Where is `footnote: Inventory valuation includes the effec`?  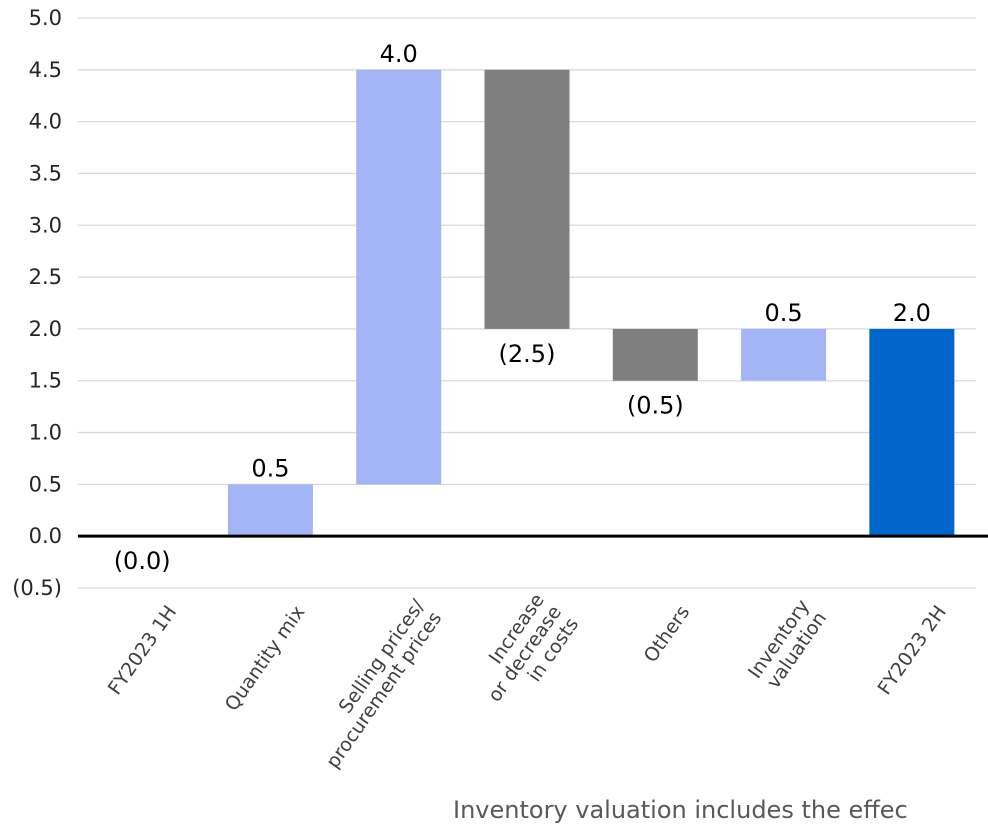 footnote: Inventory valuation includes the effec is located at coordinates (680, 810).